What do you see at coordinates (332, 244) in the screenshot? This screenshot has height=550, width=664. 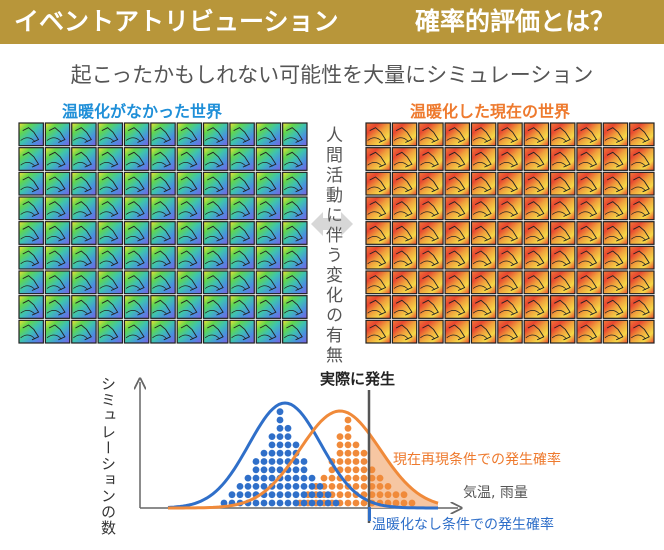 I see `comparison-column: 人間活動に伴う変化の有無` at bounding box center [332, 244].